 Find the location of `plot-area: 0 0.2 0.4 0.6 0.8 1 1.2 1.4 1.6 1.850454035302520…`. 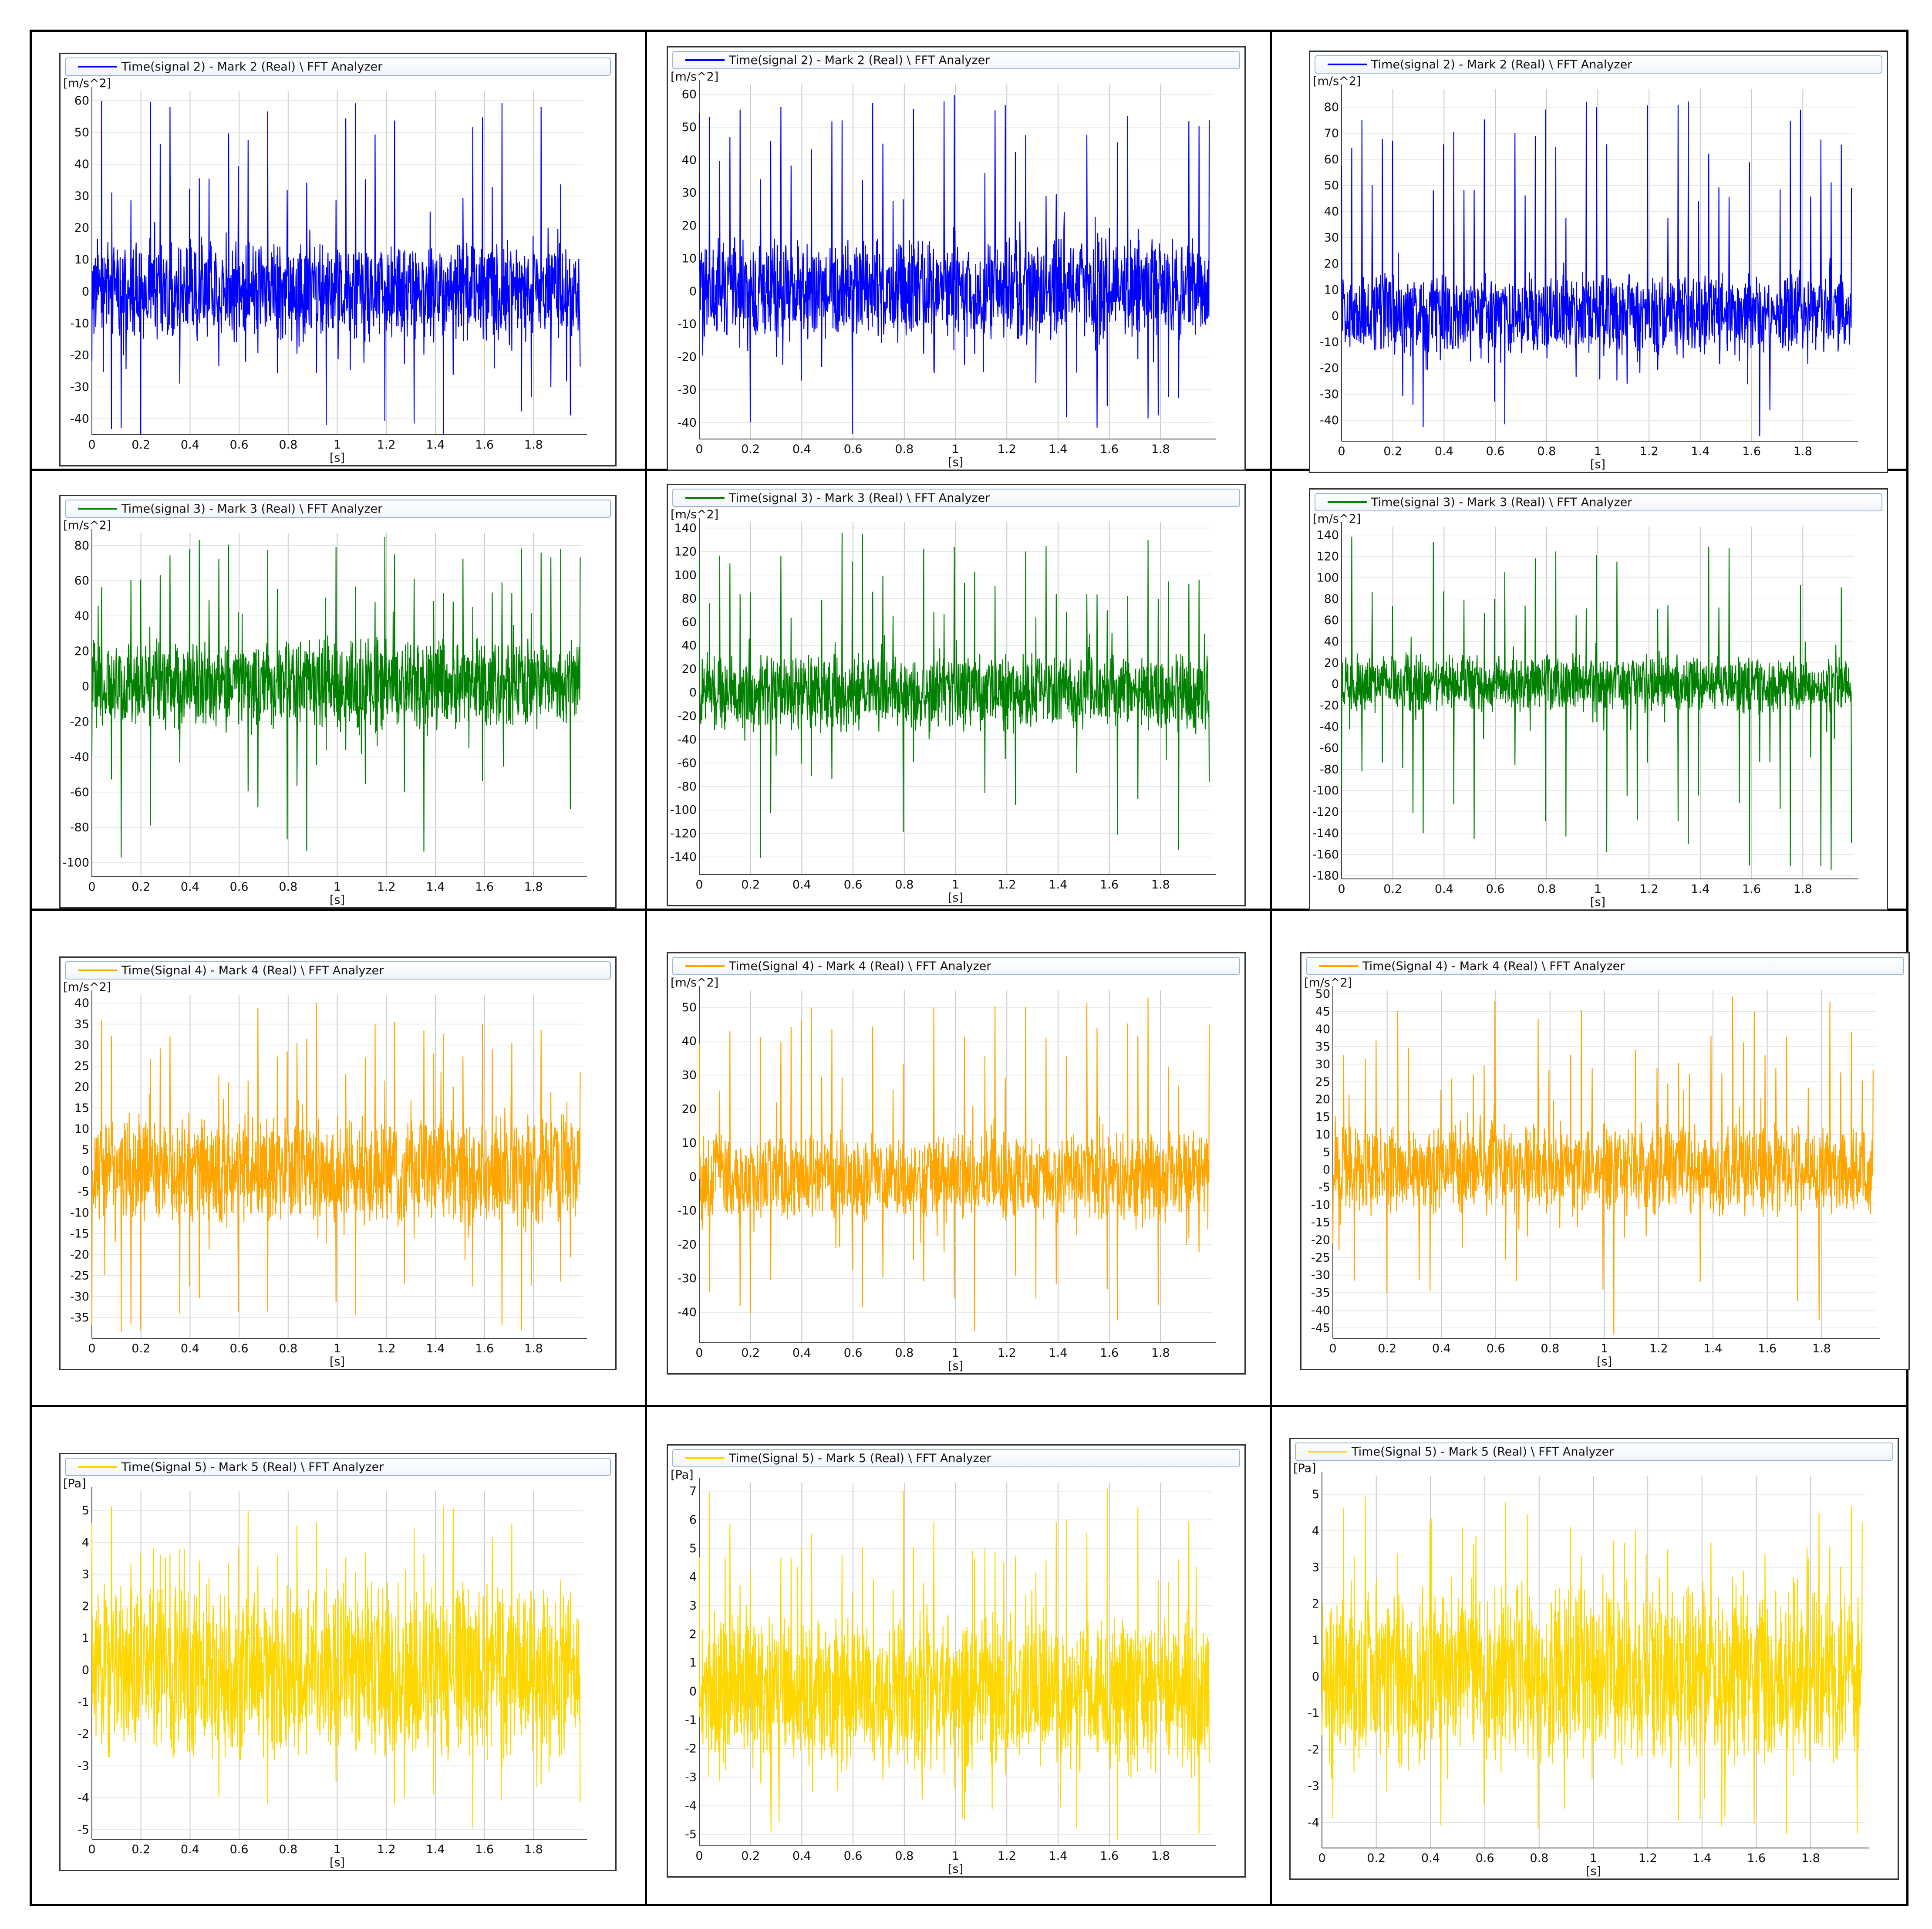

plot-area: 0 0.2 0.4 0.6 0.8 1 1.2 1.4 1.6 1.850454035302520… is located at coordinates (1596, 1177).